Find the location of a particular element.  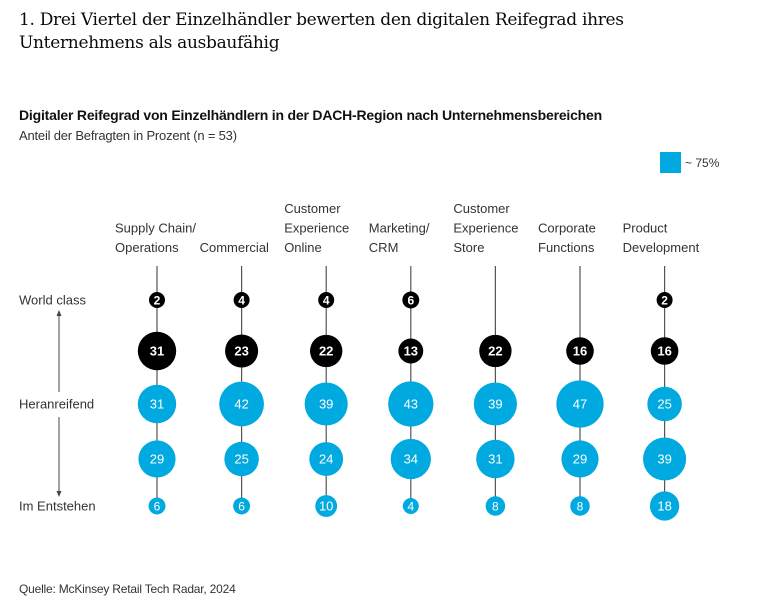

bubble-label: 47 is located at coordinates (580, 404).